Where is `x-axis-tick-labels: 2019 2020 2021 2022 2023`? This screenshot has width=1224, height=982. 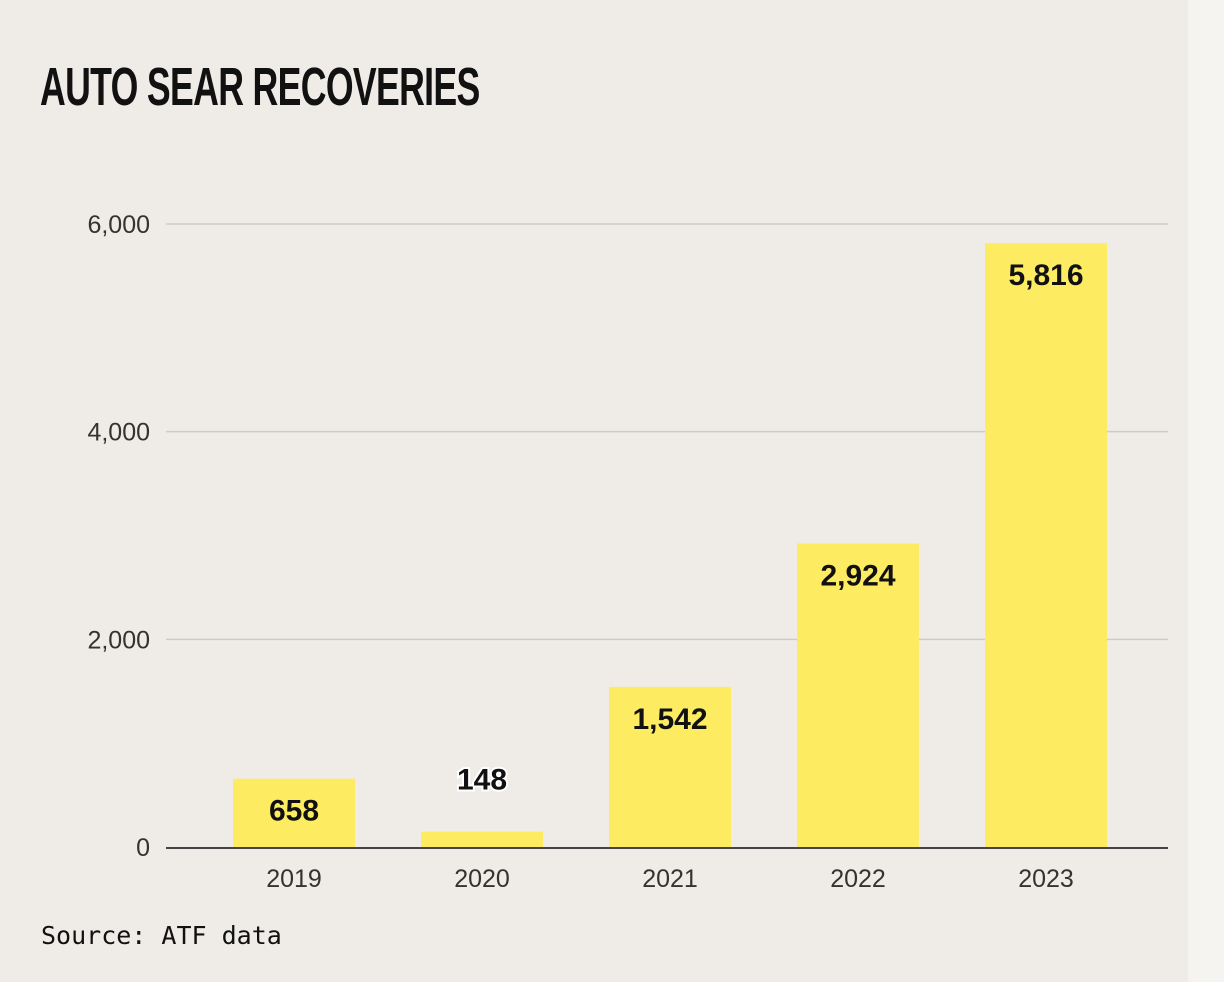
x-axis-tick-labels: 2019 2020 2021 2022 2023 is located at coordinates (670, 879).